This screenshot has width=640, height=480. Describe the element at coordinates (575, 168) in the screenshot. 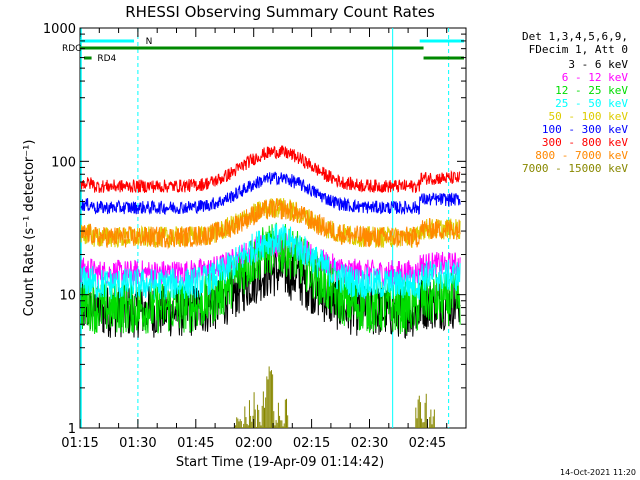

I see `legend-entry: 7000 - 15000 keV` at that location.